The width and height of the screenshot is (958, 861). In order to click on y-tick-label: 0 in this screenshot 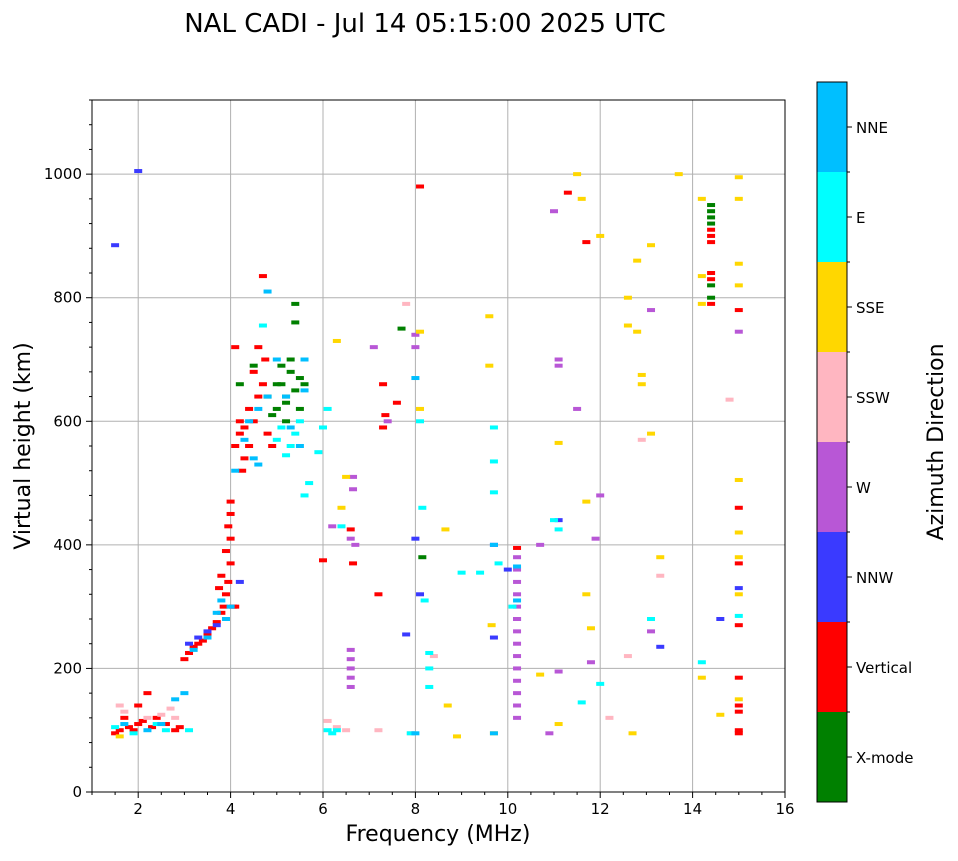, I will do `click(77, 792)`.